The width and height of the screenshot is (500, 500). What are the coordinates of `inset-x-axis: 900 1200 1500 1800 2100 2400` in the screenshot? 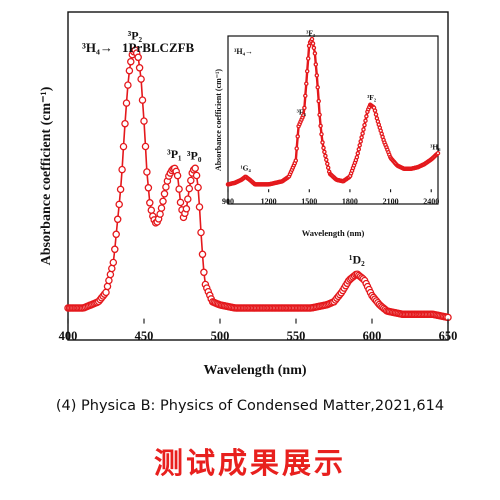 It's located at (330, 197).